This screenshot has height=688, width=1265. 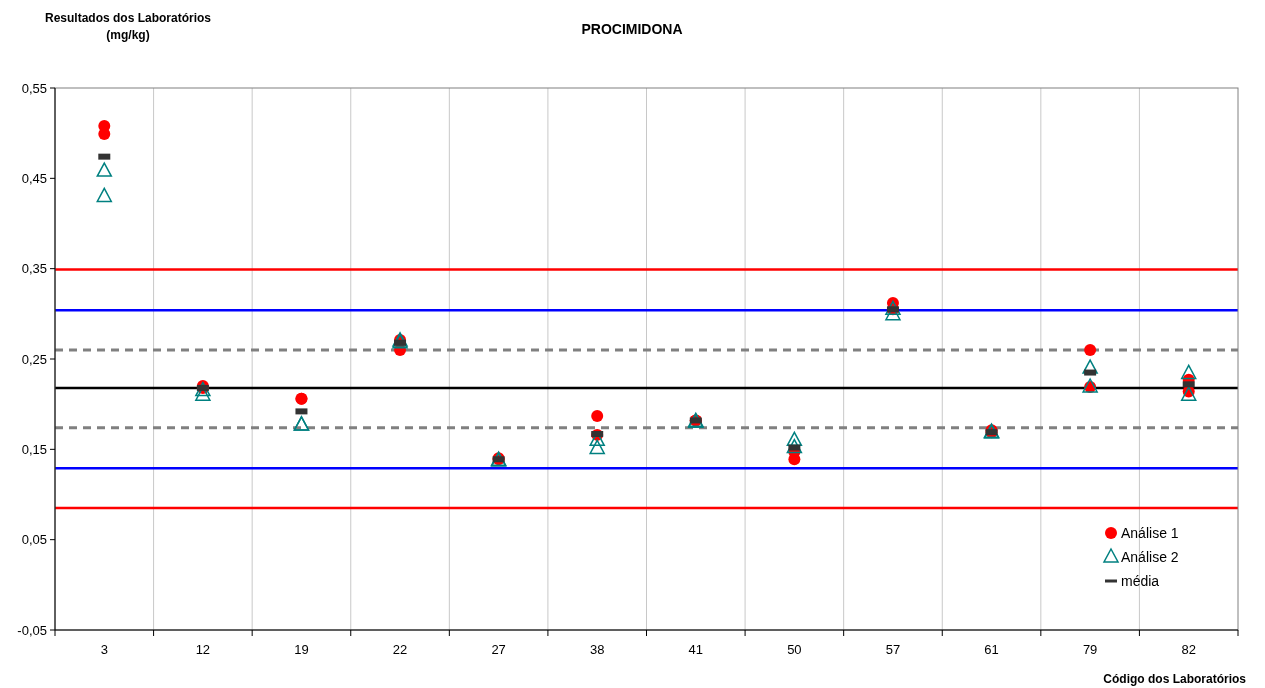 I want to click on x-tick-label: 61, so click(x=991, y=649).